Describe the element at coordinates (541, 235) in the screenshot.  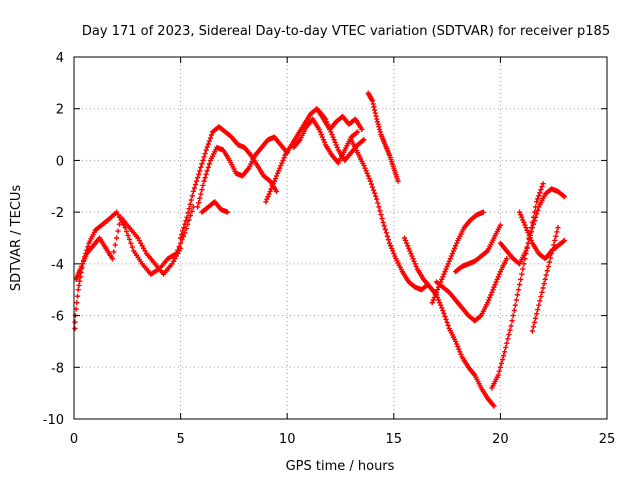
I see `series-arc-q` at that location.